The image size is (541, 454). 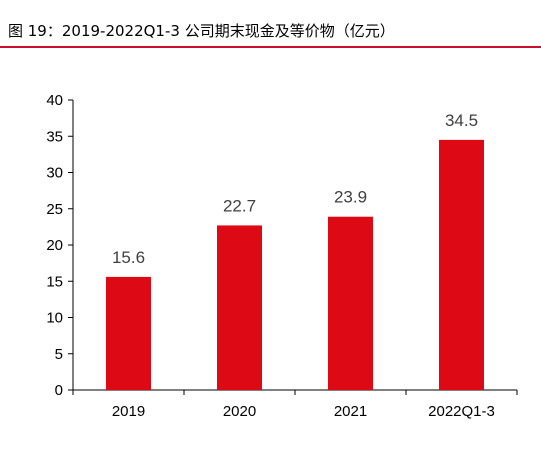 What do you see at coordinates (270, 47) in the screenshot?
I see `title-divider` at bounding box center [270, 47].